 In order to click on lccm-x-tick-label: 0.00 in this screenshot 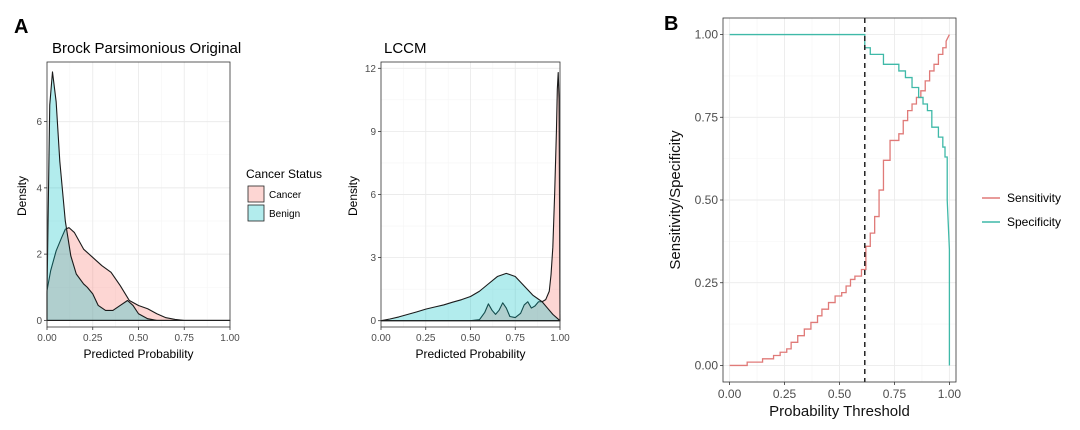, I will do `click(381, 338)`.